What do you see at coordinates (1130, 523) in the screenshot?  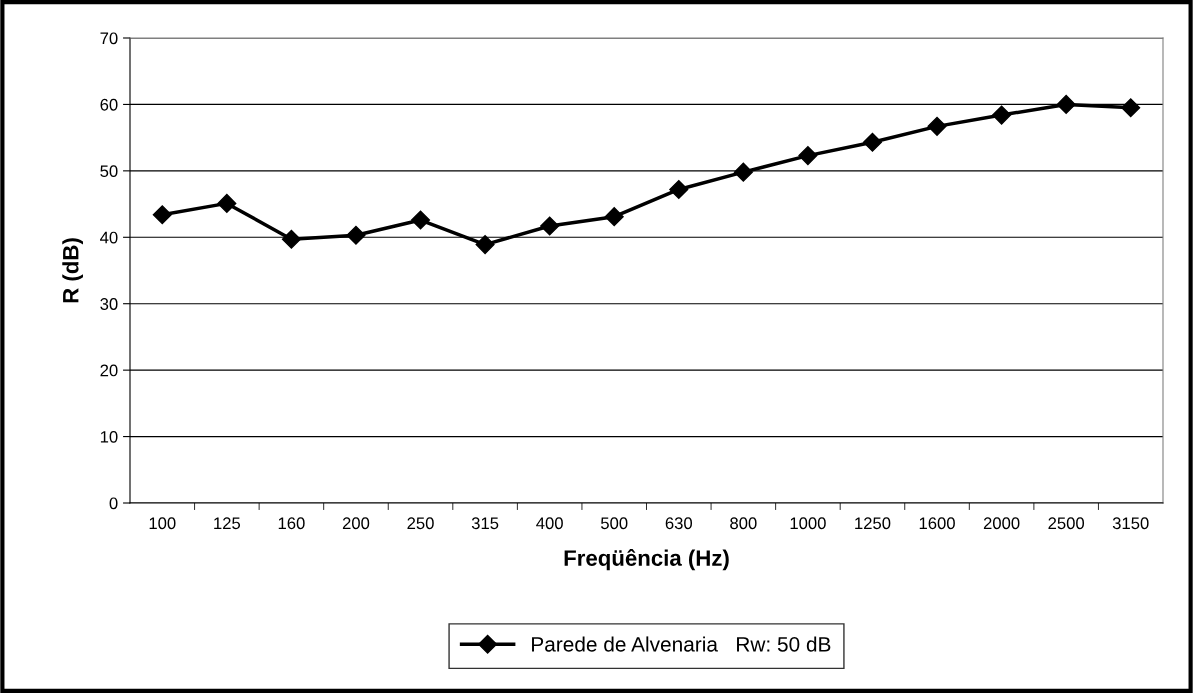 I see `x-tick-label: 3150` at bounding box center [1130, 523].